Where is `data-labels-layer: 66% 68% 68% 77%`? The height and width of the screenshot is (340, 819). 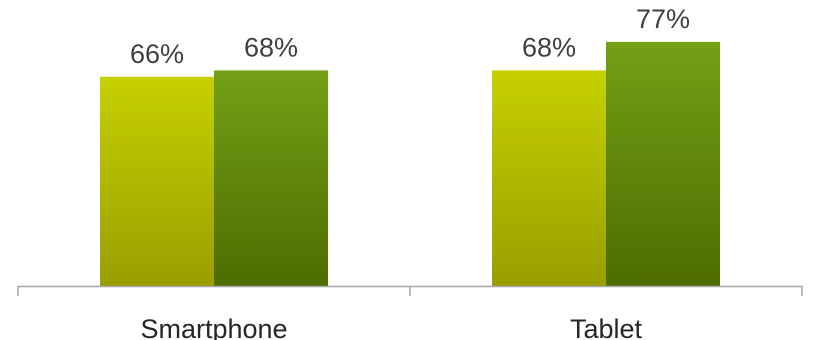
data-labels-layer: 66% 68% 68% 77% is located at coordinates (410, 36).